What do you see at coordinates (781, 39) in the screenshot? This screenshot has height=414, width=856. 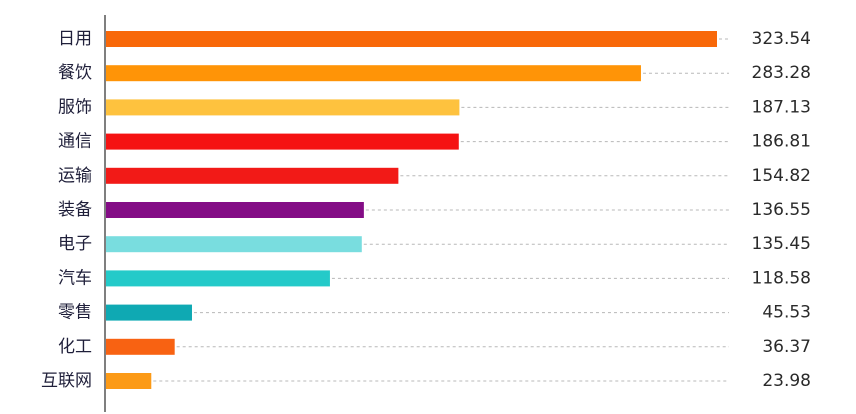 I see `value-label: 323.54` at bounding box center [781, 39].